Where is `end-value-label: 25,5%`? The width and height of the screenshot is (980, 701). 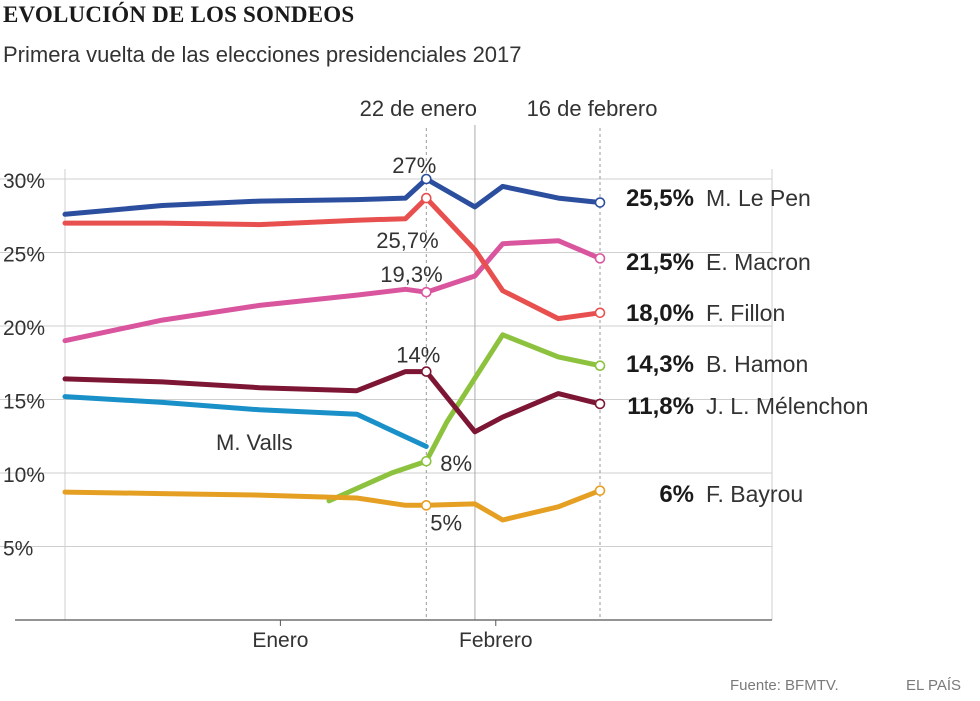
end-value-label: 25,5% is located at coordinates (660, 198).